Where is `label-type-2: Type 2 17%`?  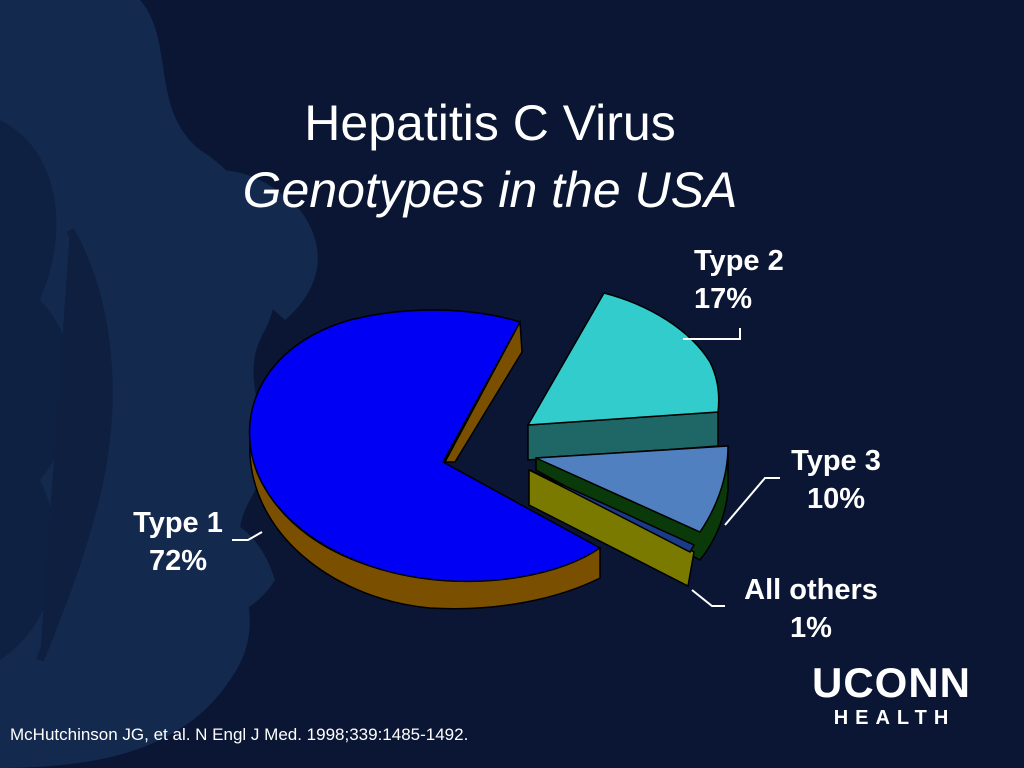 label-type-2: Type 2 17% is located at coordinates (739, 280).